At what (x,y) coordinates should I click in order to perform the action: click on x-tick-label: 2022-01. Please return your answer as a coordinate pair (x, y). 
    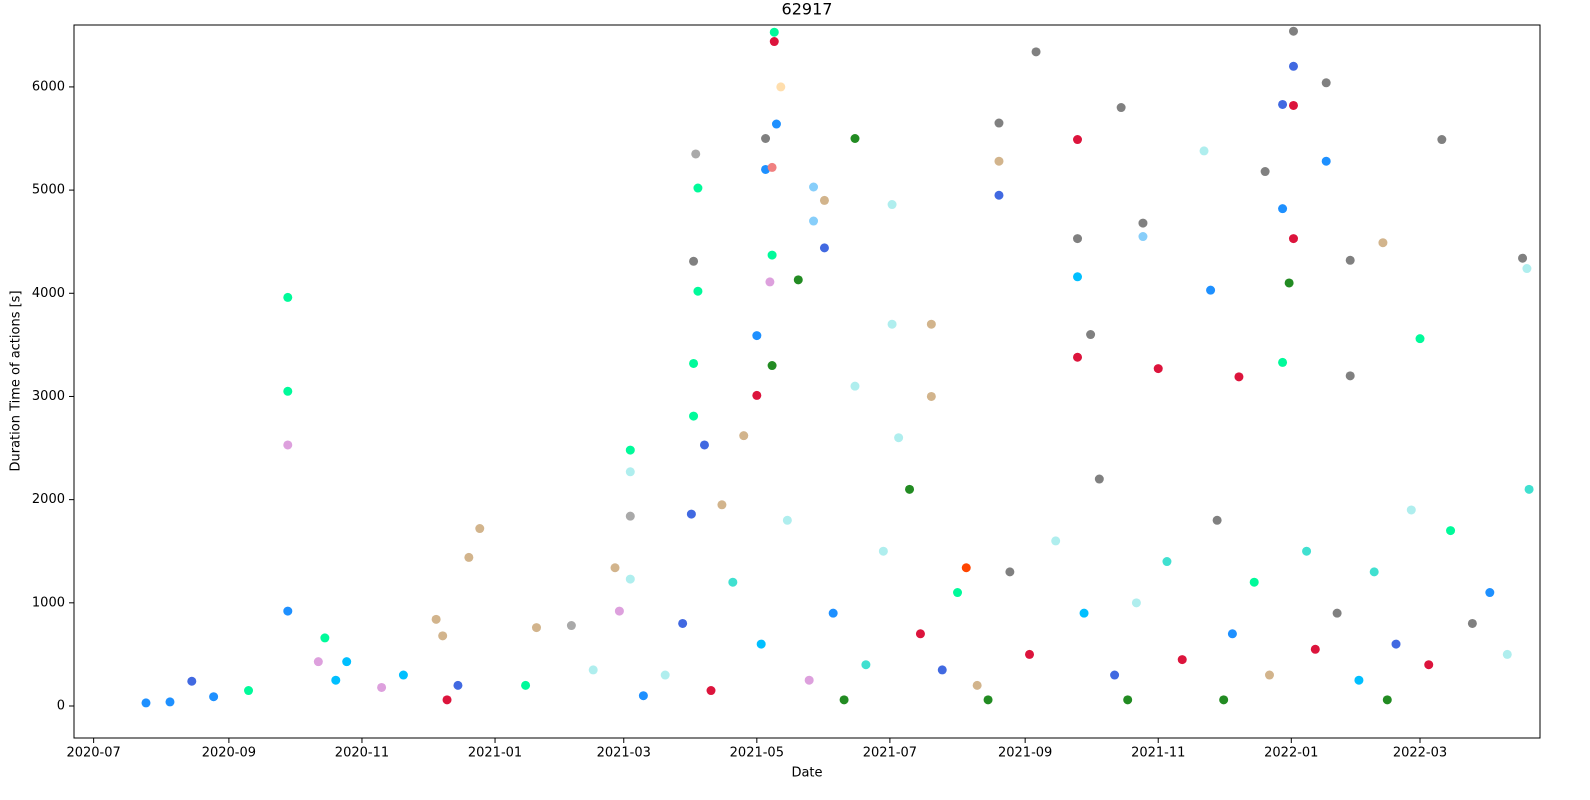
    Looking at the image, I should click on (1291, 753).